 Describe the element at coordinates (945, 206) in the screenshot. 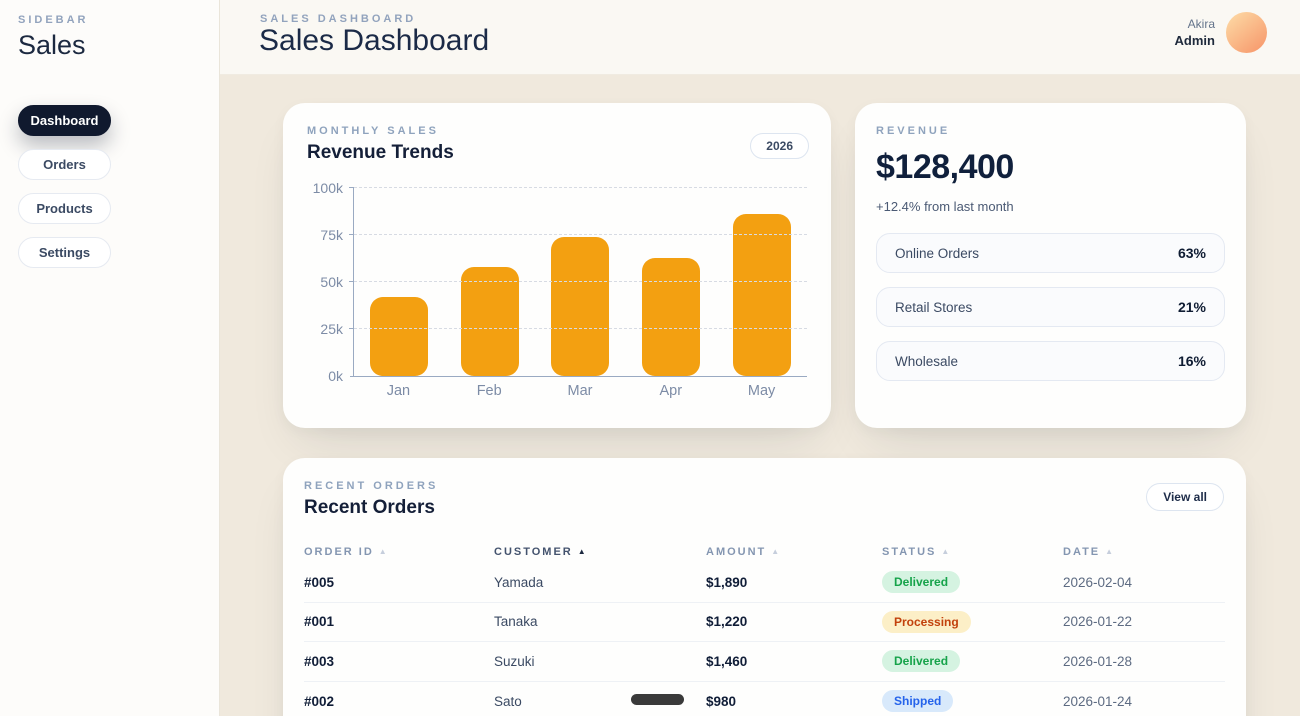

I see `revenue-delta: +12.4% from last month` at that location.